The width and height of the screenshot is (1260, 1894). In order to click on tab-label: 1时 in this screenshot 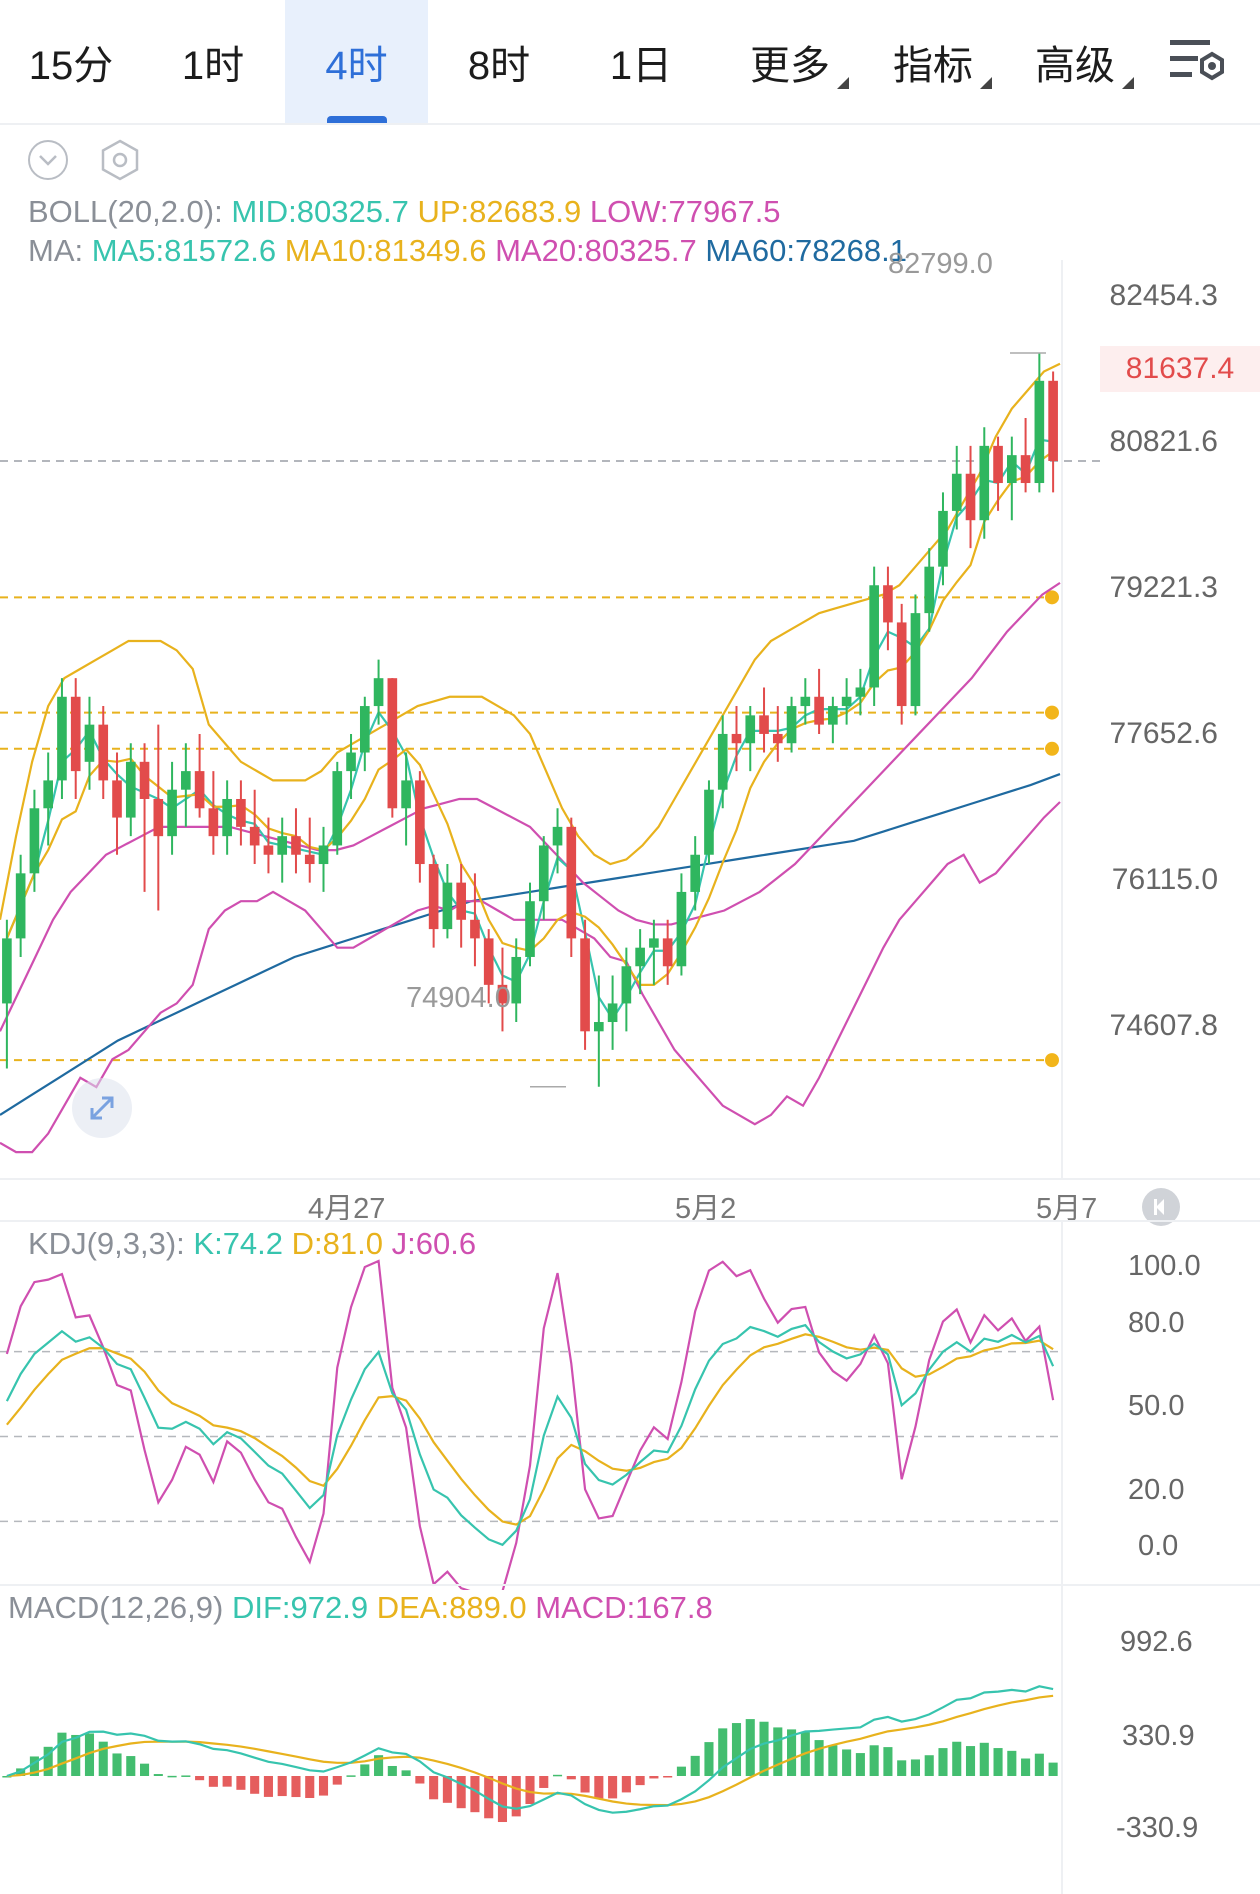, I will do `click(213, 65)`.